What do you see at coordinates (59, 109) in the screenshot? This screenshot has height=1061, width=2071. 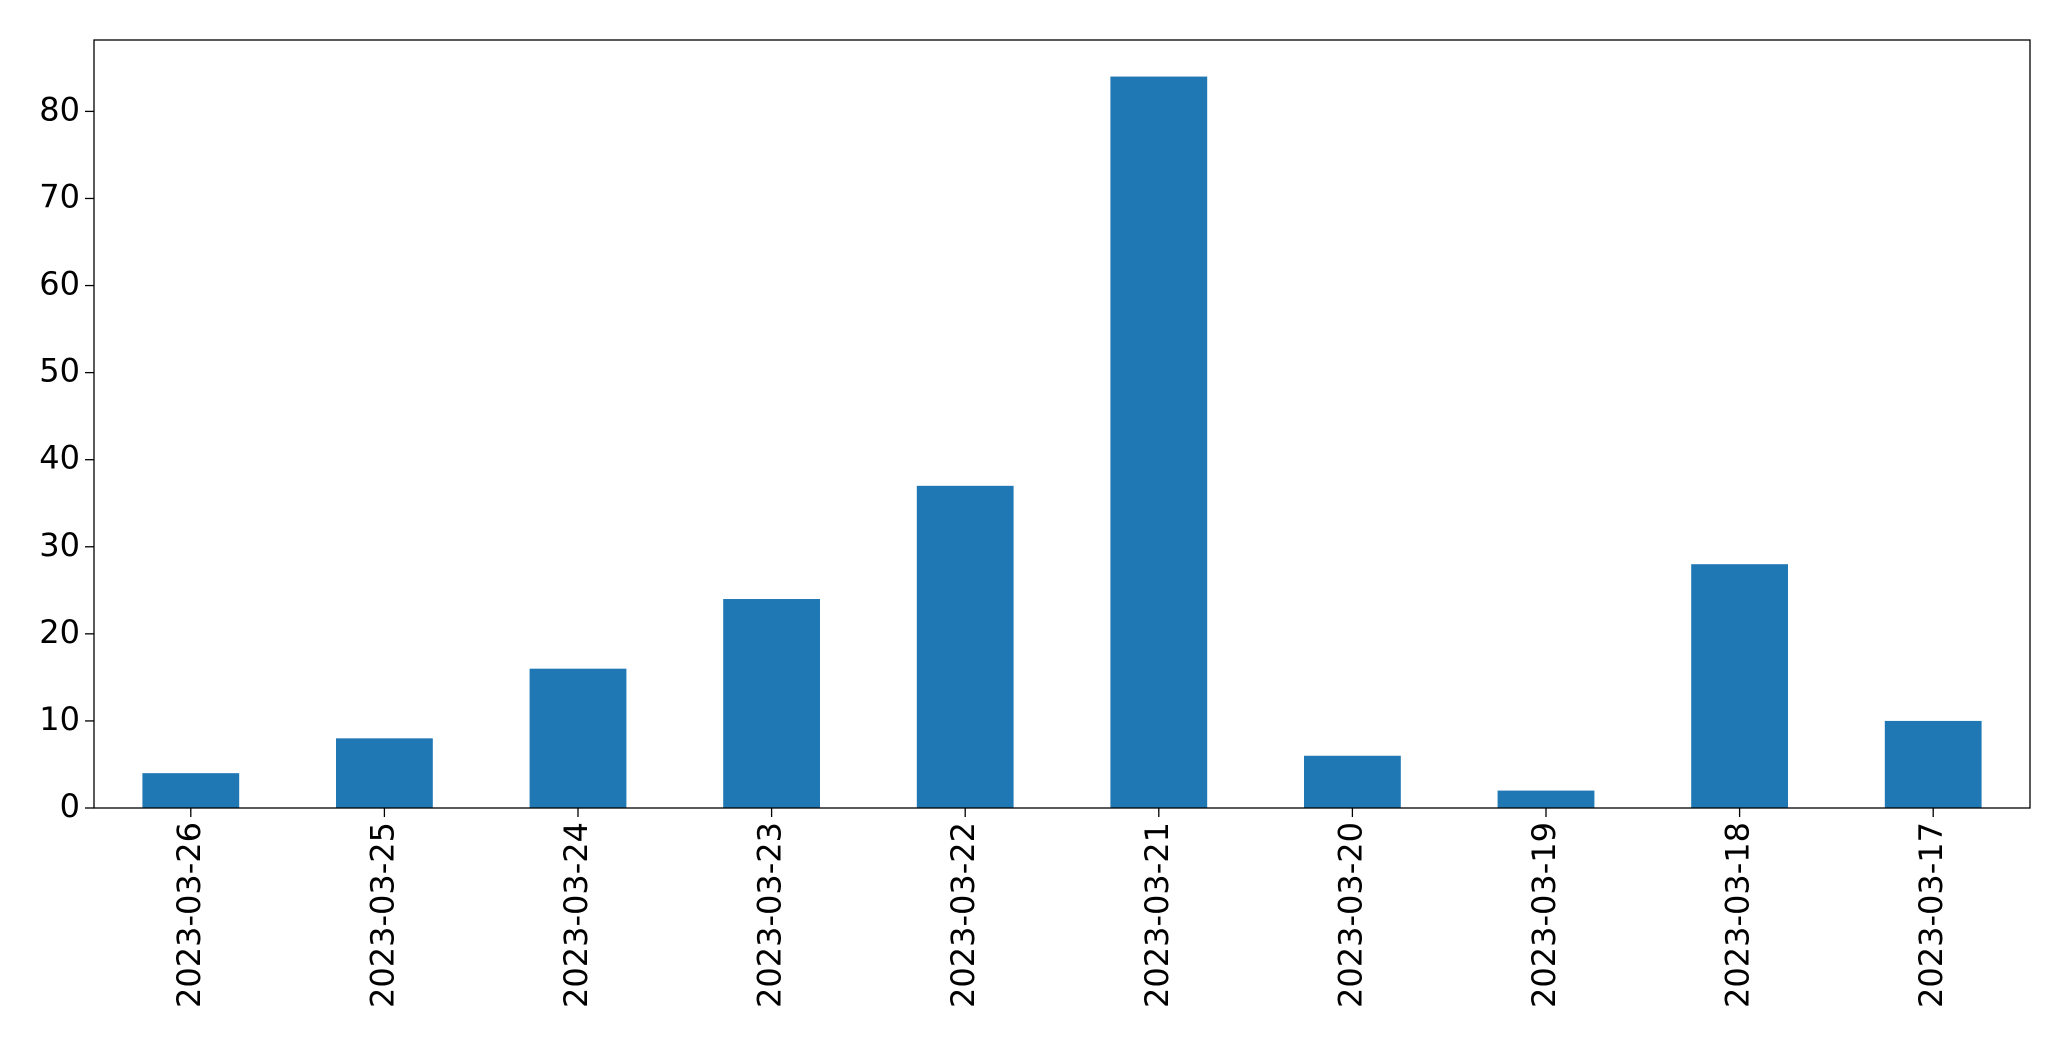 I see `y-tick-label: 80` at bounding box center [59, 109].